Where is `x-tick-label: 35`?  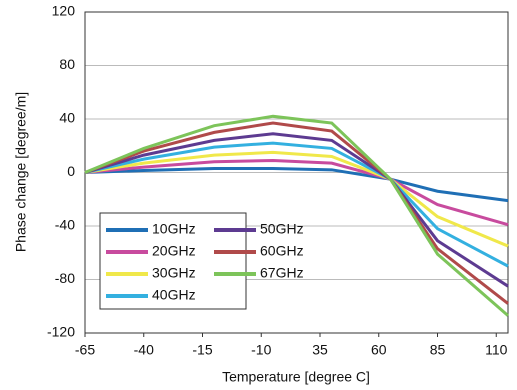
x-tick-label: 35 is located at coordinates (320, 350).